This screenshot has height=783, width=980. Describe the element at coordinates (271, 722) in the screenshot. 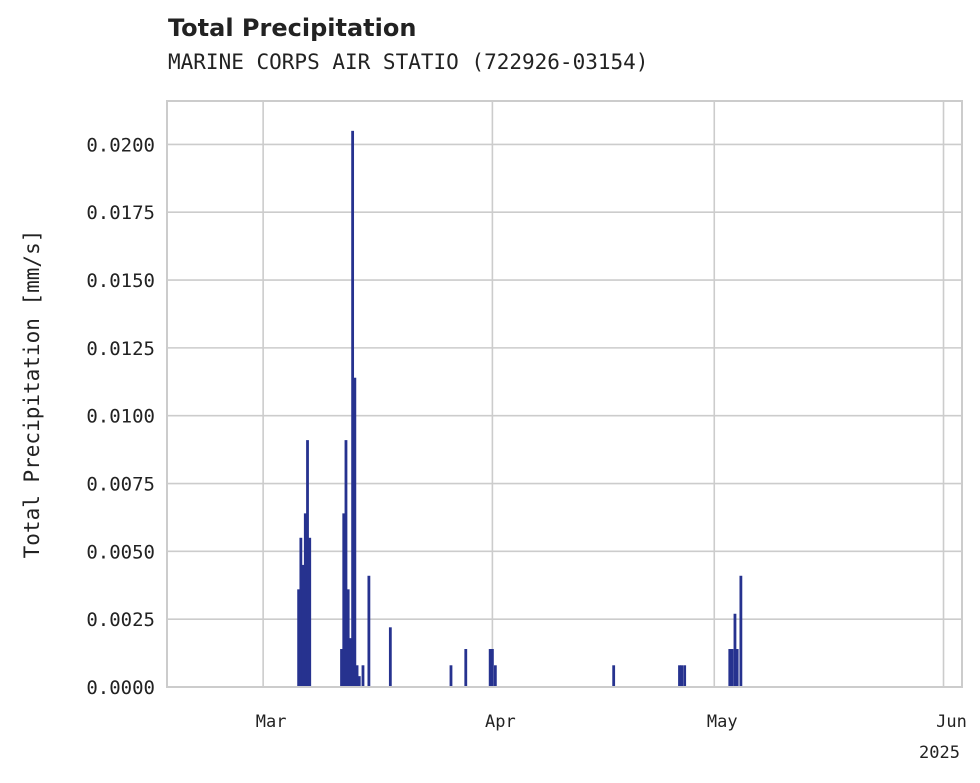

I see `x-tick-label: Mar` at that location.